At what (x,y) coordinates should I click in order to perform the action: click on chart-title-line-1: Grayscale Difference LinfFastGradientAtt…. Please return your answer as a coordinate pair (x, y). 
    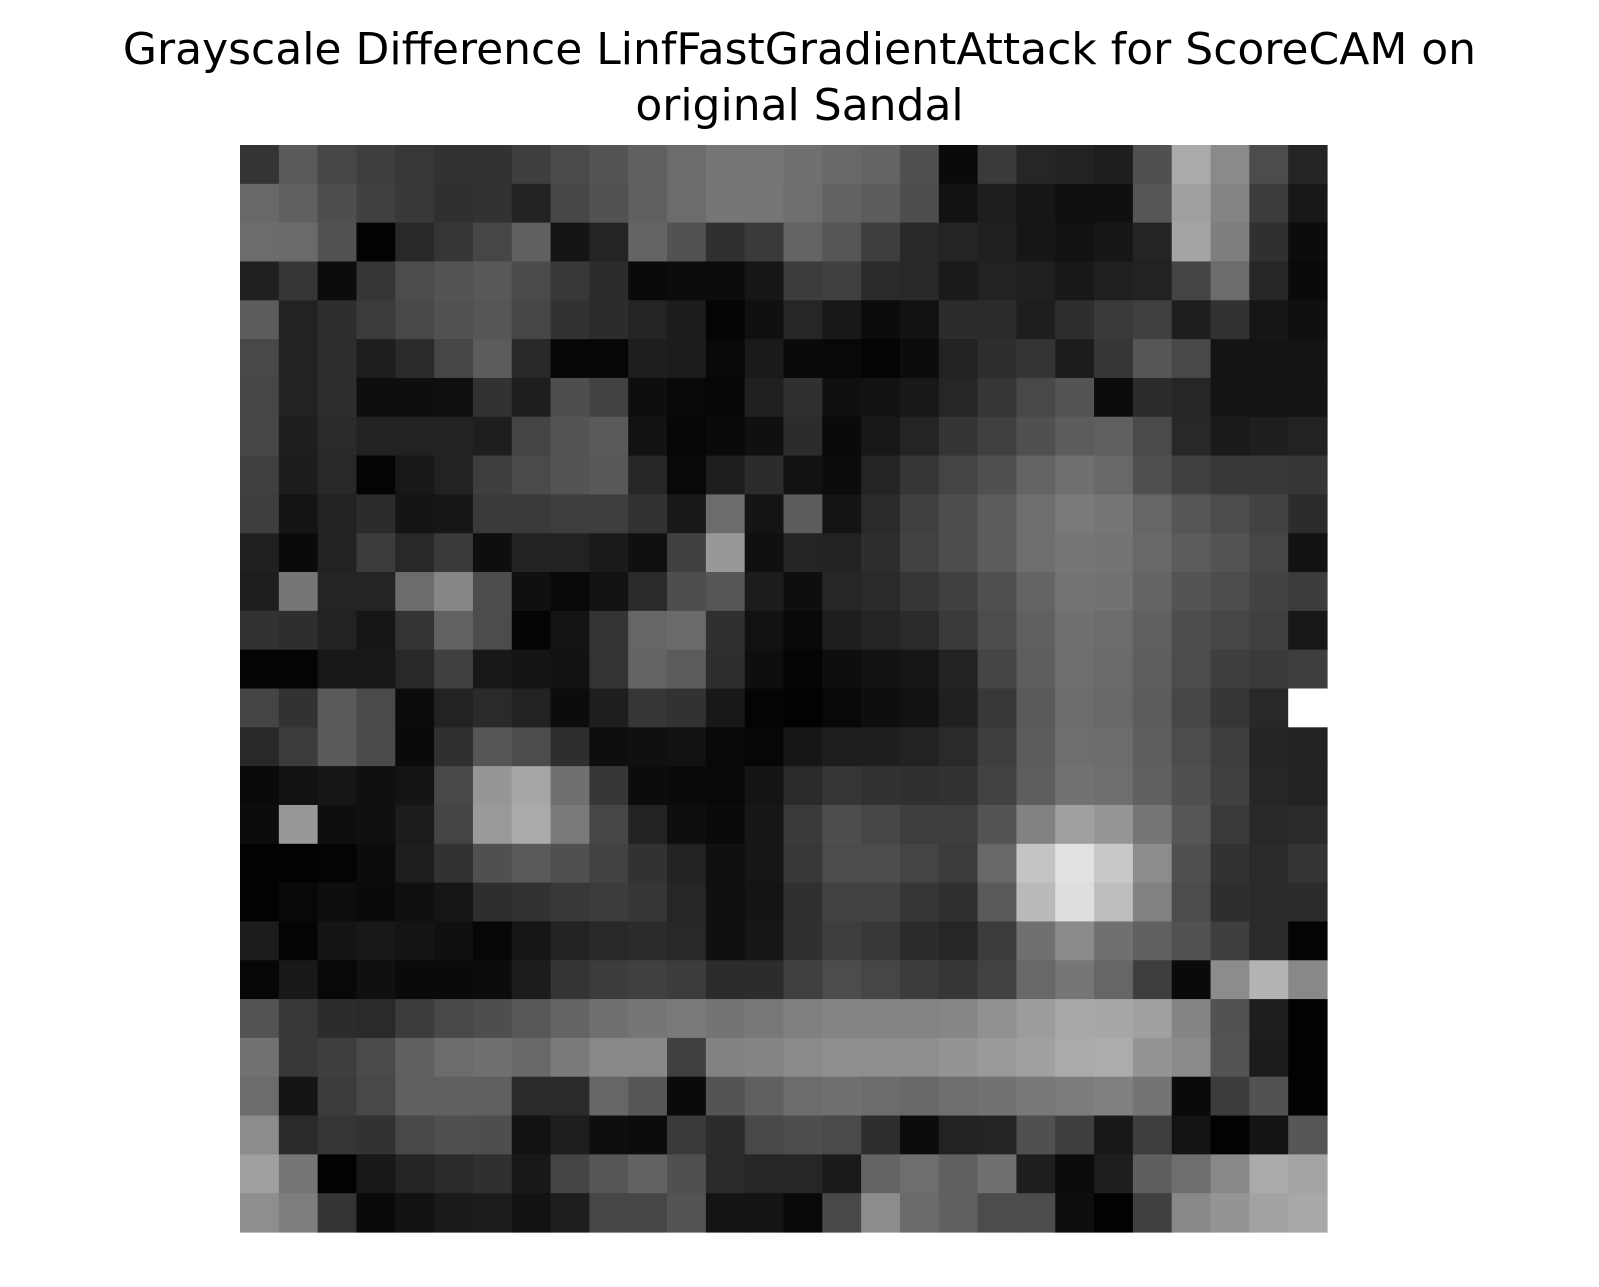
    Looking at the image, I should click on (799, 49).